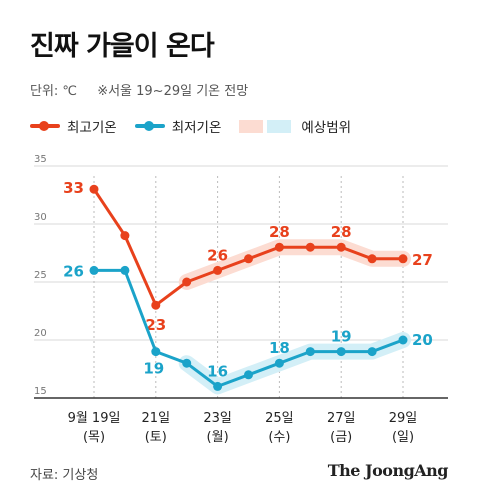  I want to click on min-data-label-23: 16, so click(217, 371).